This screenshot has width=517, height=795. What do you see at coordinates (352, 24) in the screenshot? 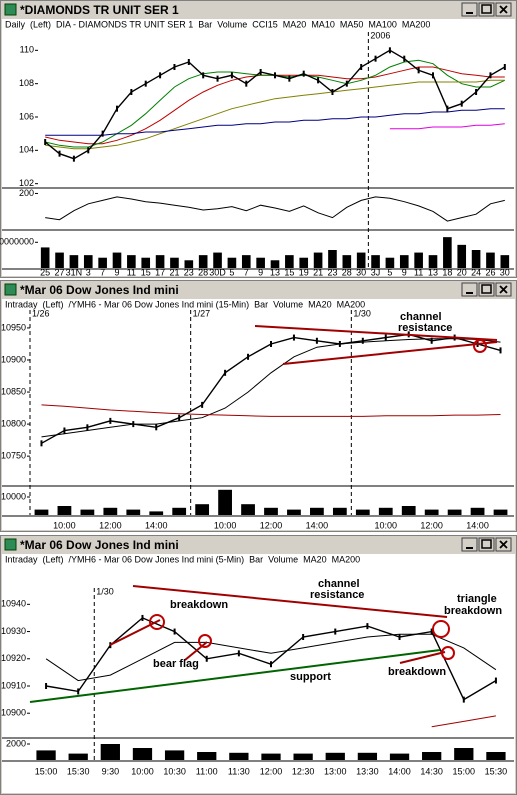
I see `header-item: MA50` at bounding box center [352, 24].